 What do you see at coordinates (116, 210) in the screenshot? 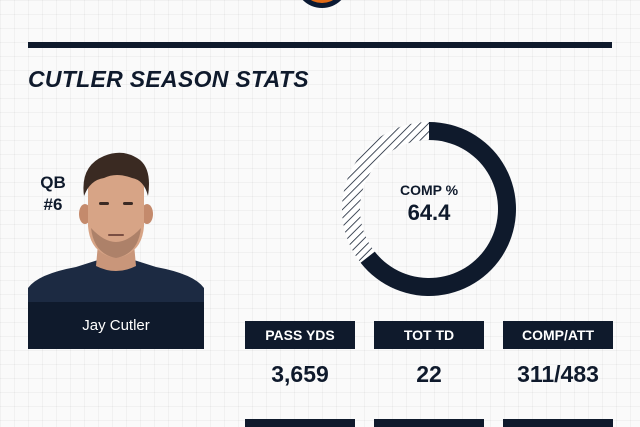
I see `player-face` at bounding box center [116, 210].